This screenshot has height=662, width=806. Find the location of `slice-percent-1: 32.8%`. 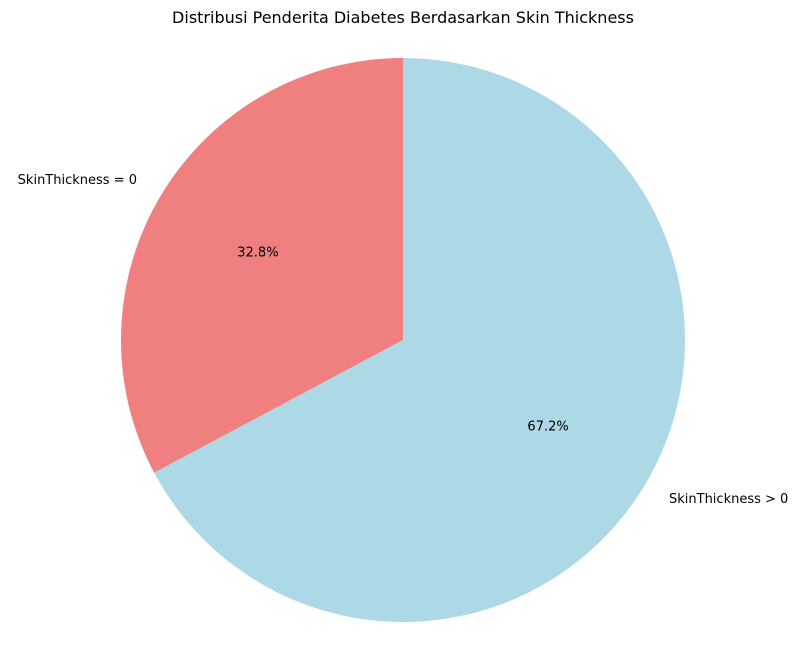

slice-percent-1: 32.8% is located at coordinates (257, 252).